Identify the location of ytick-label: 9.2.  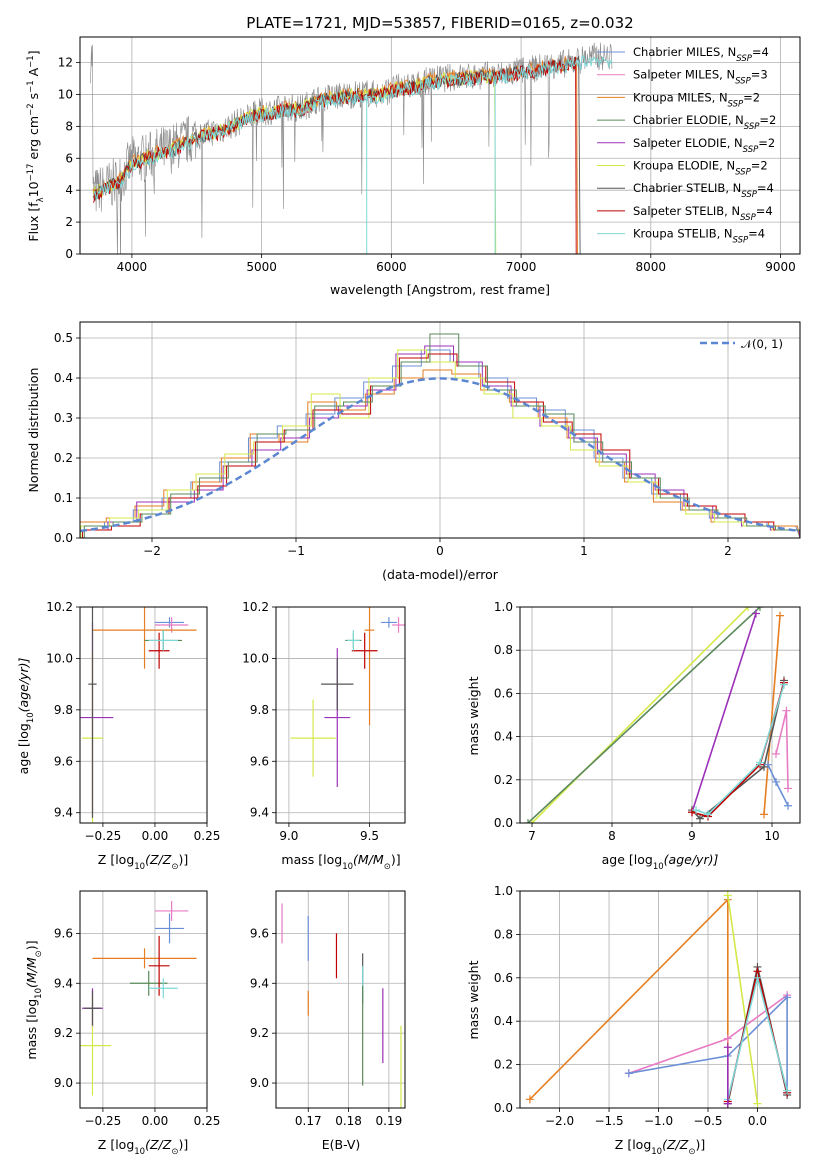
(63, 1033).